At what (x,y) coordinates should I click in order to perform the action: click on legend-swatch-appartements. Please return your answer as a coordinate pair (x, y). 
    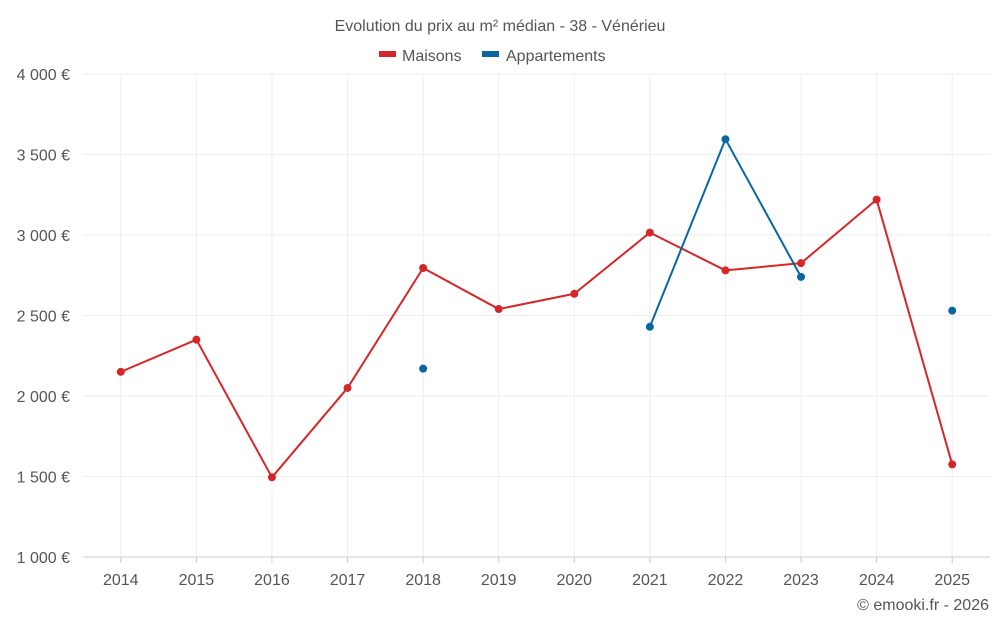
    Looking at the image, I should click on (490, 54).